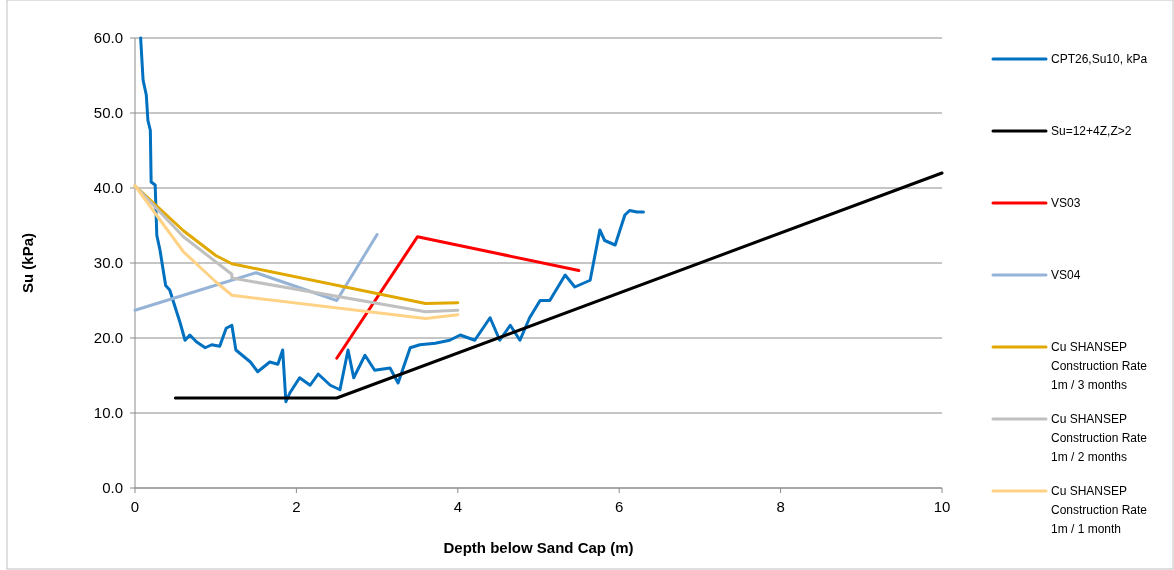  Describe the element at coordinates (1066, 203) in the screenshot. I see `legend-label: VS03` at that location.